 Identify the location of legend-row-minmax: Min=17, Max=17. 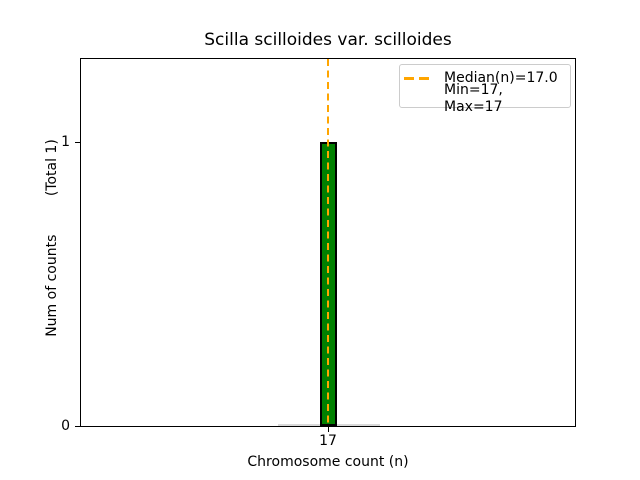
(484, 98).